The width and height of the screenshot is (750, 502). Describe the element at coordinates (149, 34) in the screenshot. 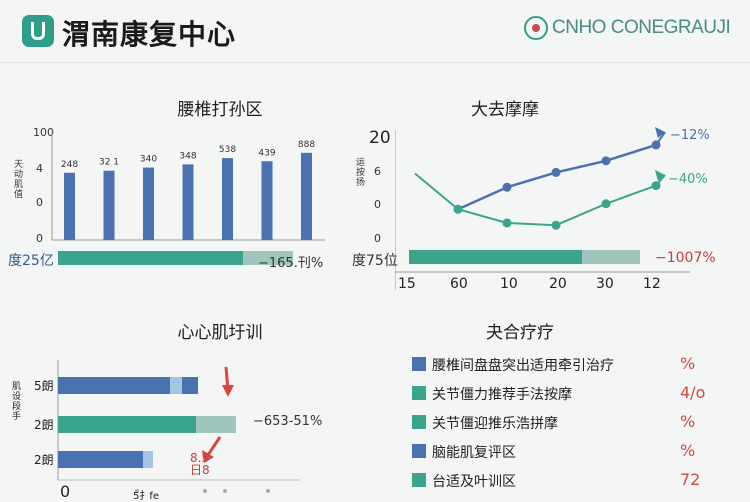

I see `page-title: 渭南康复中心` at that location.